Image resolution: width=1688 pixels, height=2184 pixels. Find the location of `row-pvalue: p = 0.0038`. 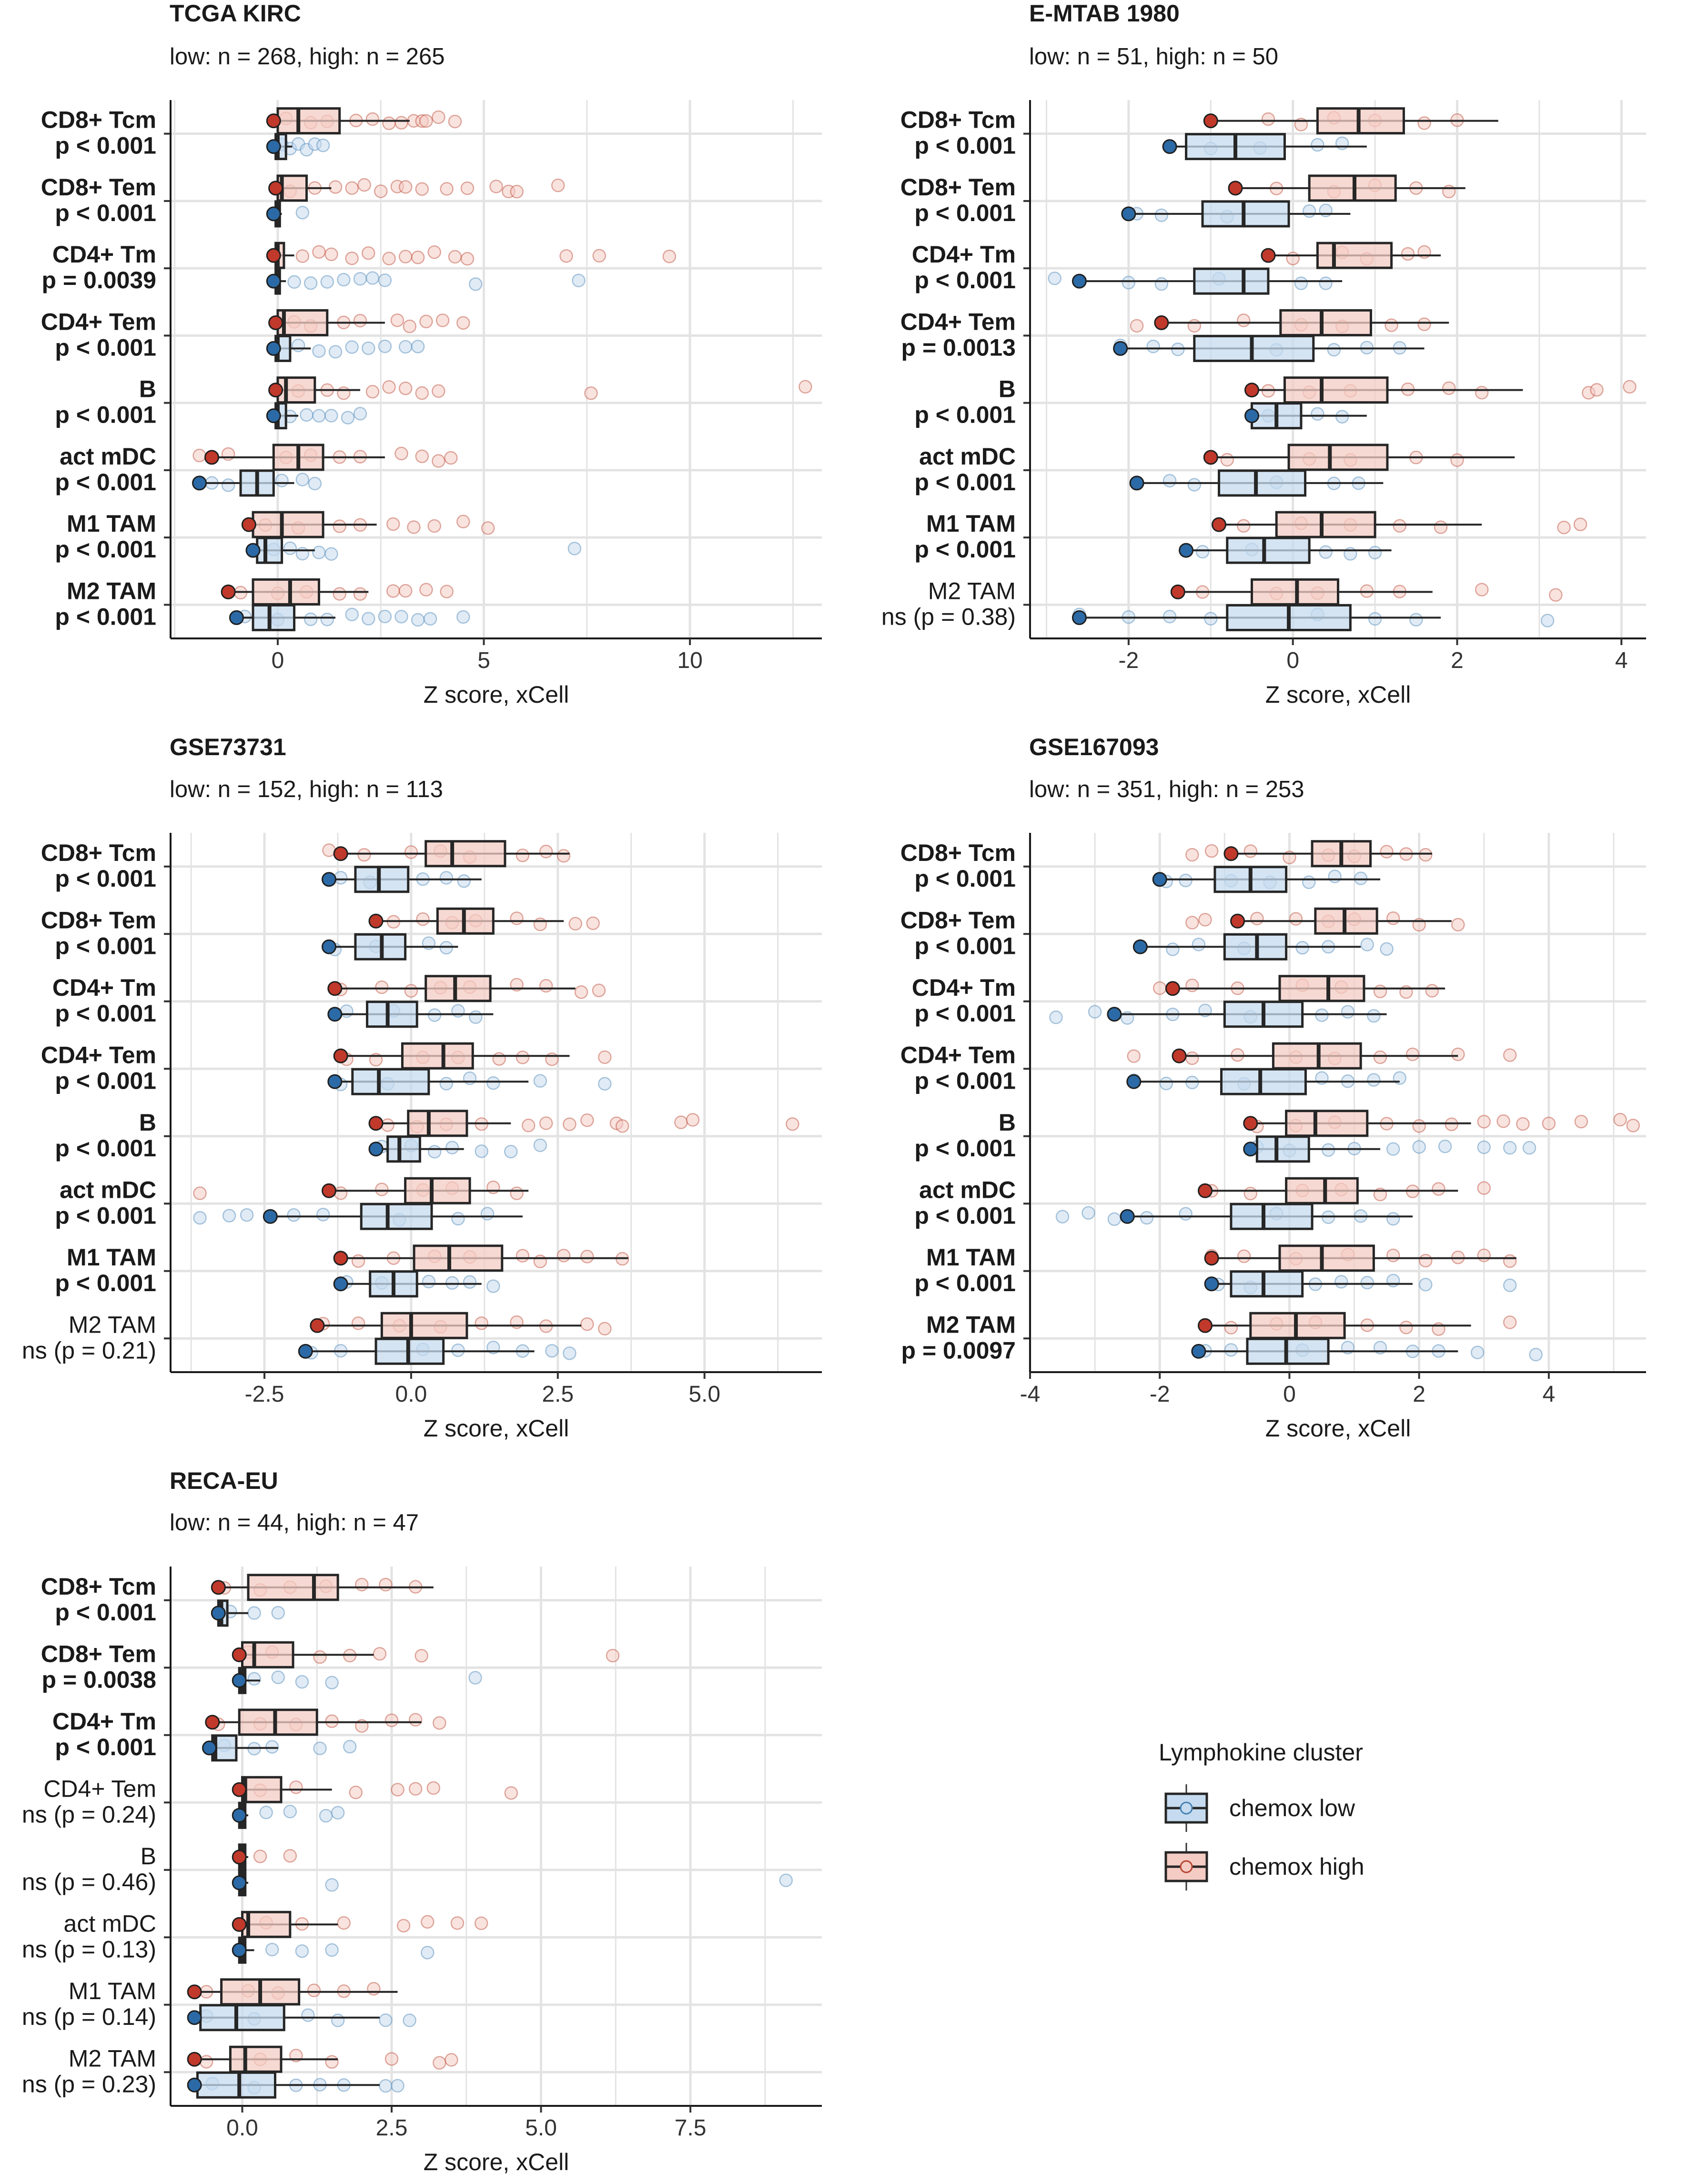

row-pvalue: p = 0.0038 is located at coordinates (99, 1680).